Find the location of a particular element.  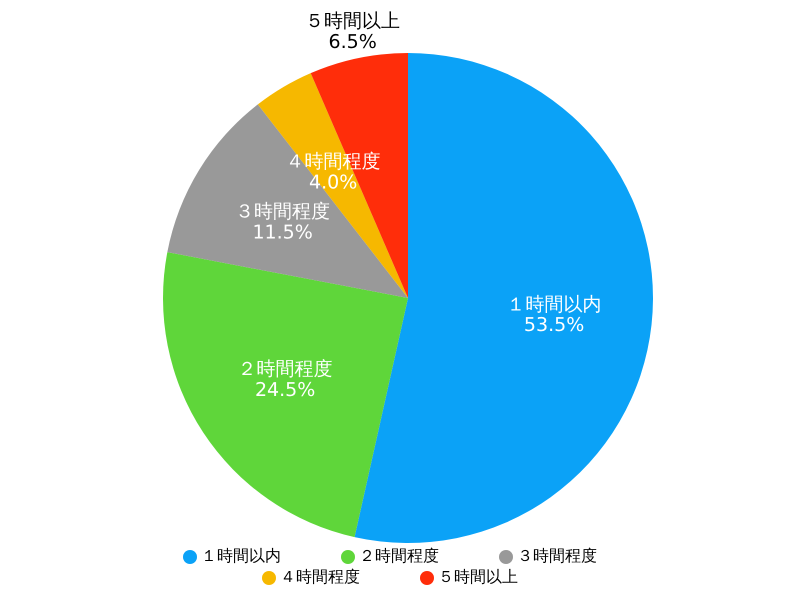

legend-label: １時間以内 is located at coordinates (241, 555).